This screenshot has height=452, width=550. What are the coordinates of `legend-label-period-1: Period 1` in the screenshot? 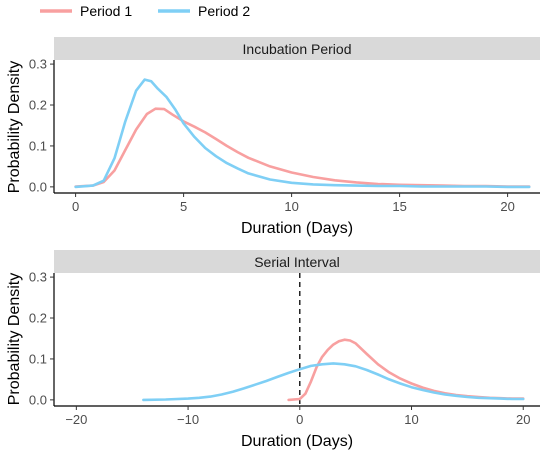 It's located at (106, 11).